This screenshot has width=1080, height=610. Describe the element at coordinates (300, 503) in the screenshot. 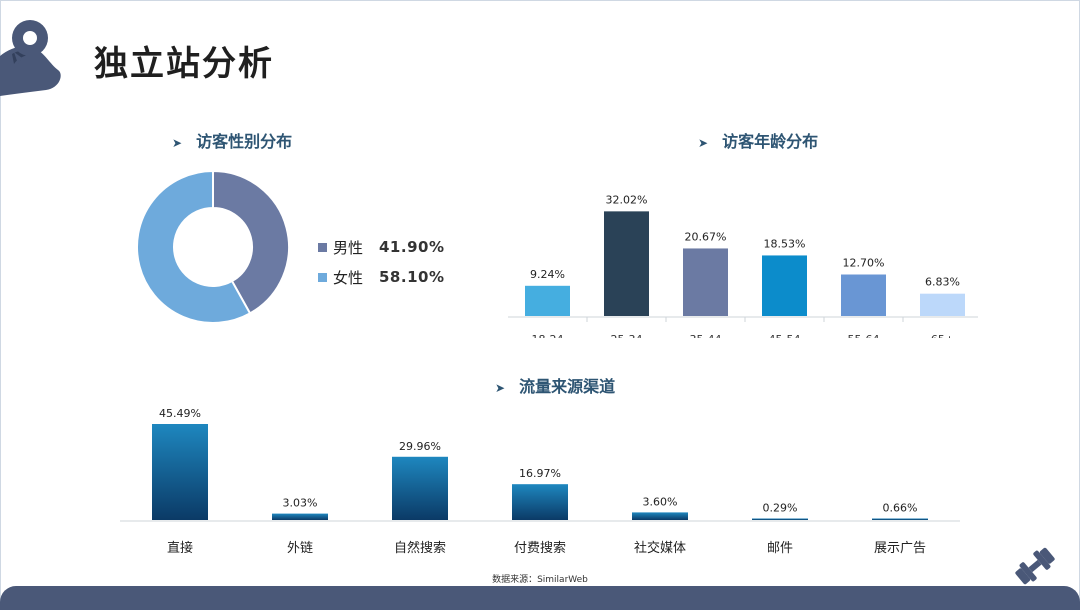

I see `traffic-bar-label: 3.03%` at that location.